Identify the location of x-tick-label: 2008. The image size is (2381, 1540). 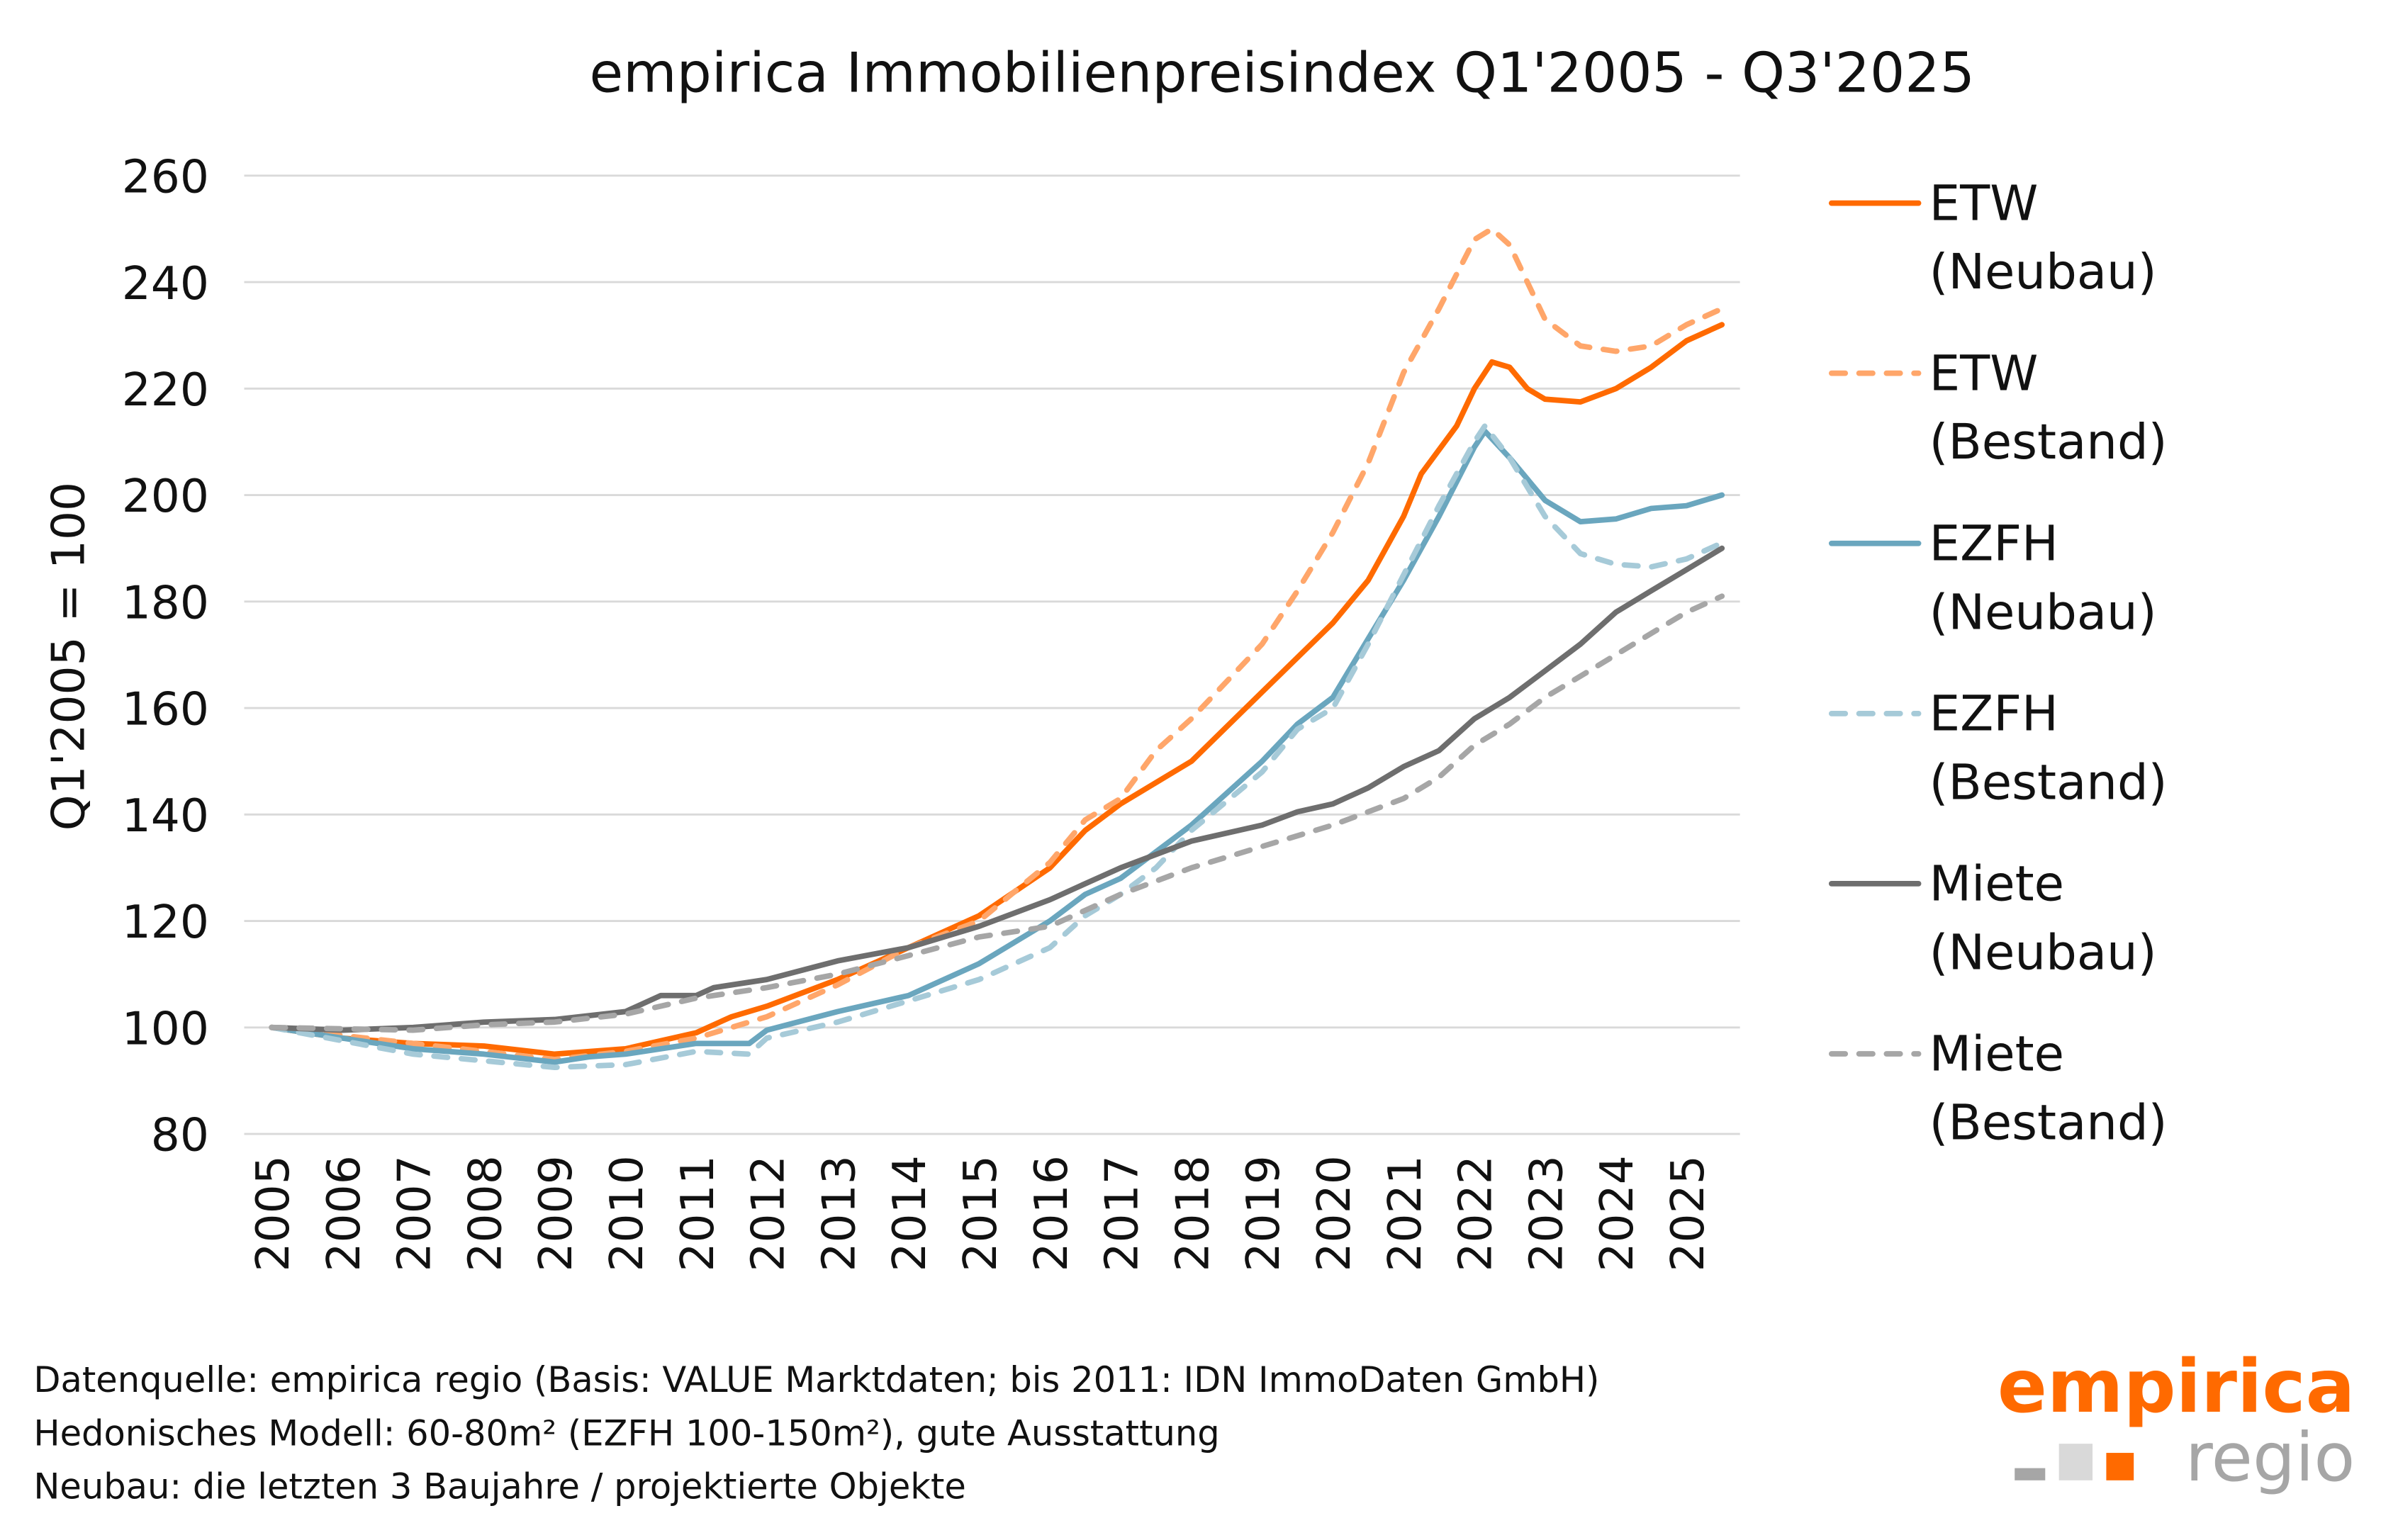
(485, 1213).